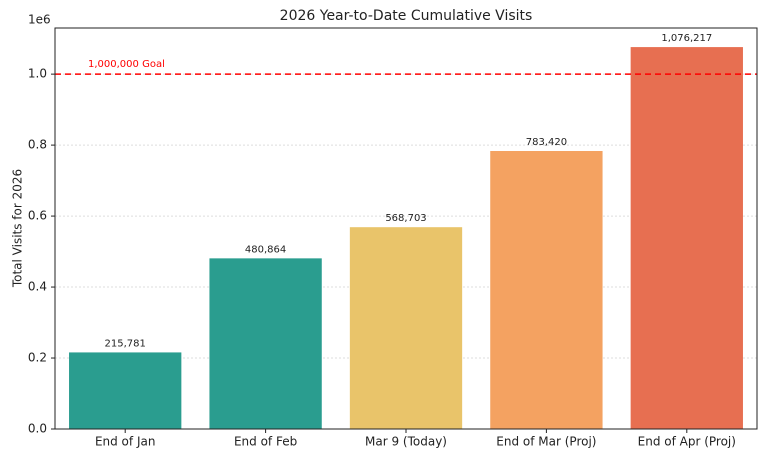 The image size is (768, 461). I want to click on y-offset-label: 1e6, so click(39, 20).